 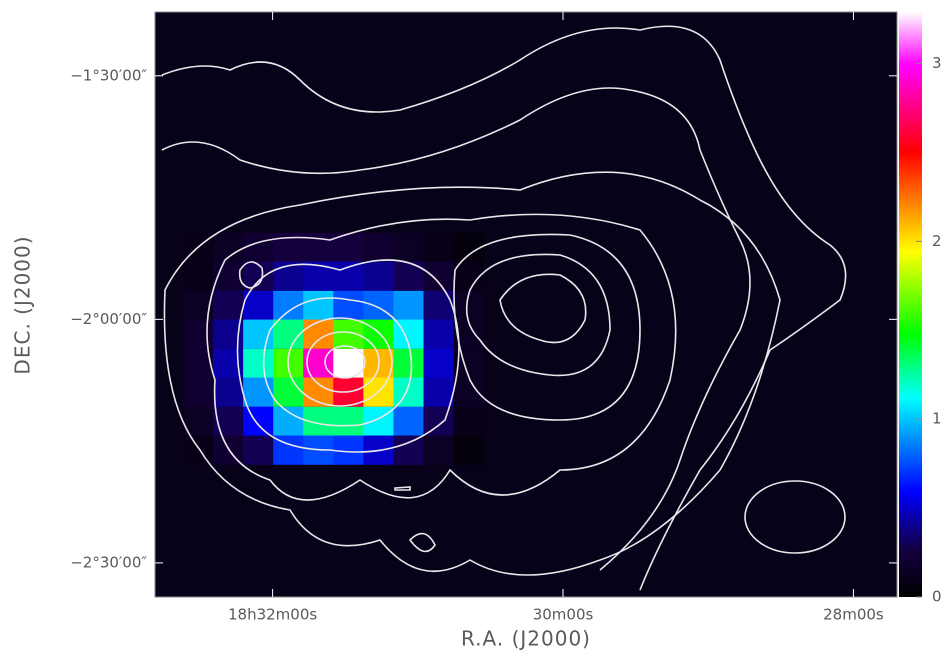 What do you see at coordinates (563, 615) in the screenshot?
I see `x-tick-label: 30m00s` at bounding box center [563, 615].